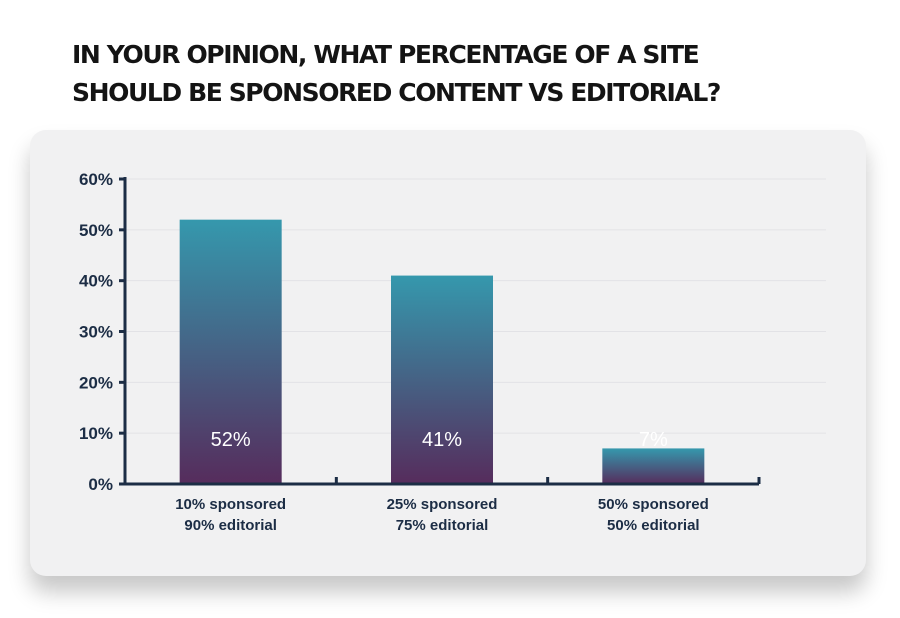 The width and height of the screenshot is (900, 618). Describe the element at coordinates (96, 332) in the screenshot. I see `y-tick-label: 30%` at that location.